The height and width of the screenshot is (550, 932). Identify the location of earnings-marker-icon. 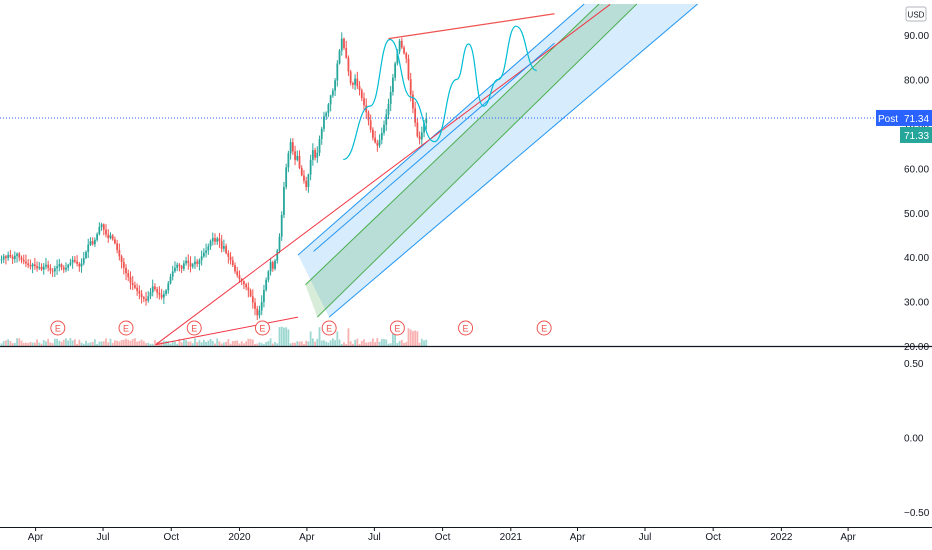
(466, 328).